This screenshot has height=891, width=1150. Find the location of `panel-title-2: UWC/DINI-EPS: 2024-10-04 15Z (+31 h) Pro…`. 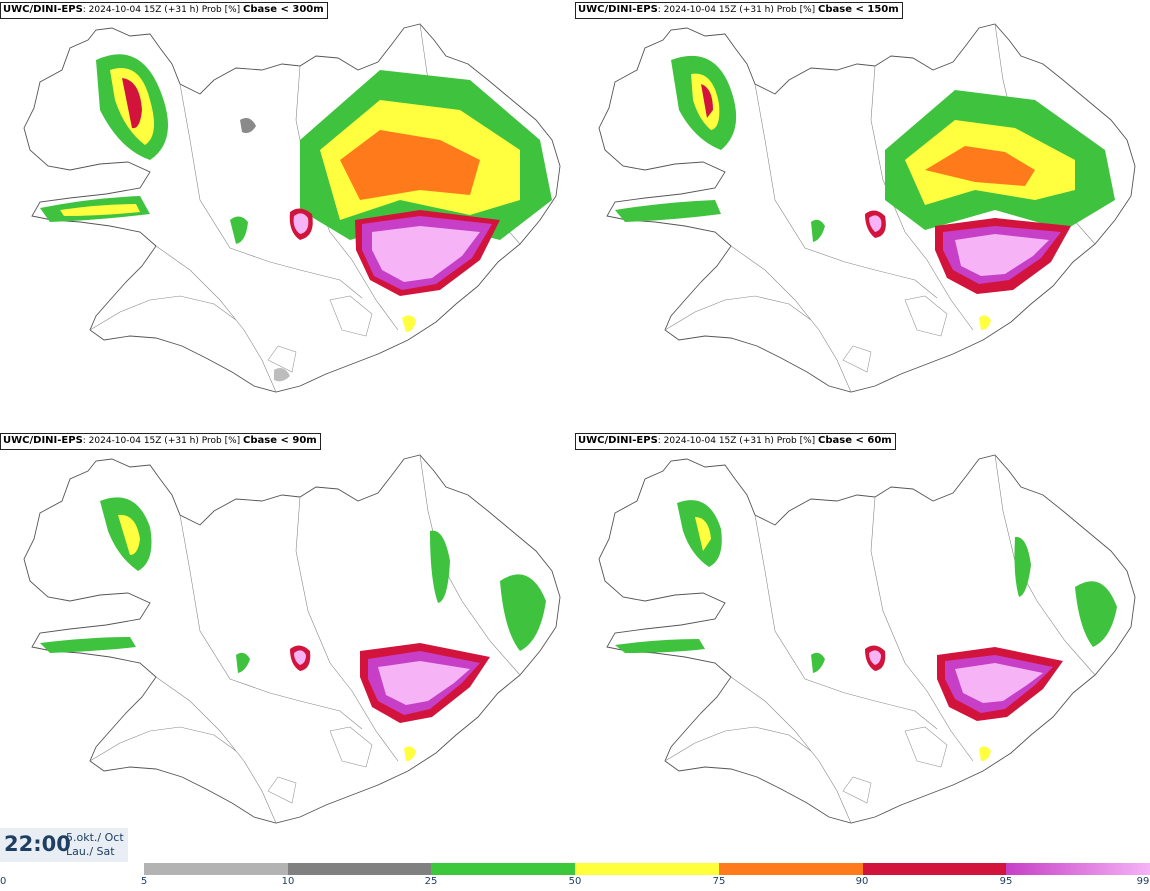

panel-title-2: UWC/DINI-EPS: 2024-10-04 15Z (+31 h) Pro… is located at coordinates (739, 10).